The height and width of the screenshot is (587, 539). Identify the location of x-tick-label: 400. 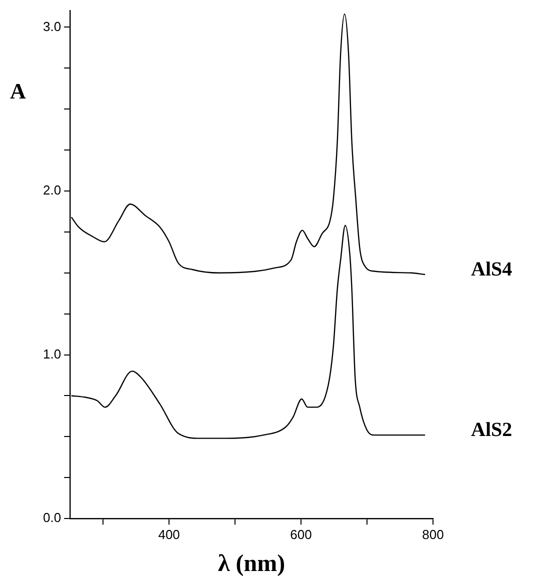
(169, 534).